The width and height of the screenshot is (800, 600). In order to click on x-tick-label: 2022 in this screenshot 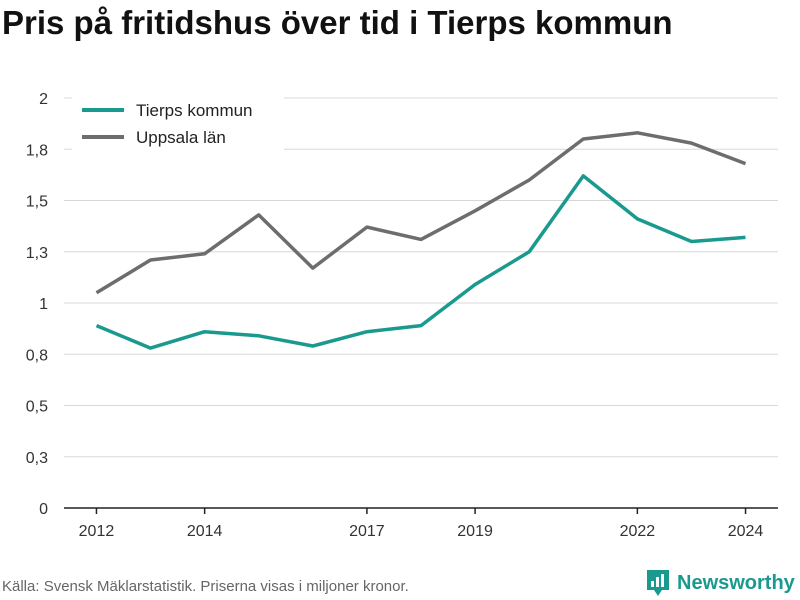, I will do `click(638, 531)`.